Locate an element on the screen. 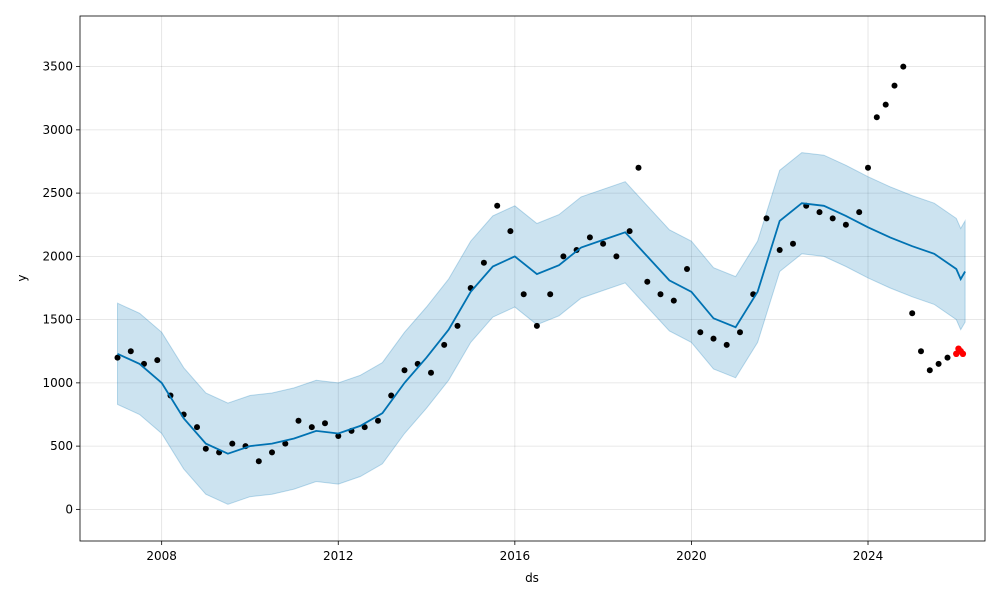 This screenshot has height=600, width=1000. y-axis: 0 500 1000 1500 2000 2500 3000 3500 is located at coordinates (61, 288).